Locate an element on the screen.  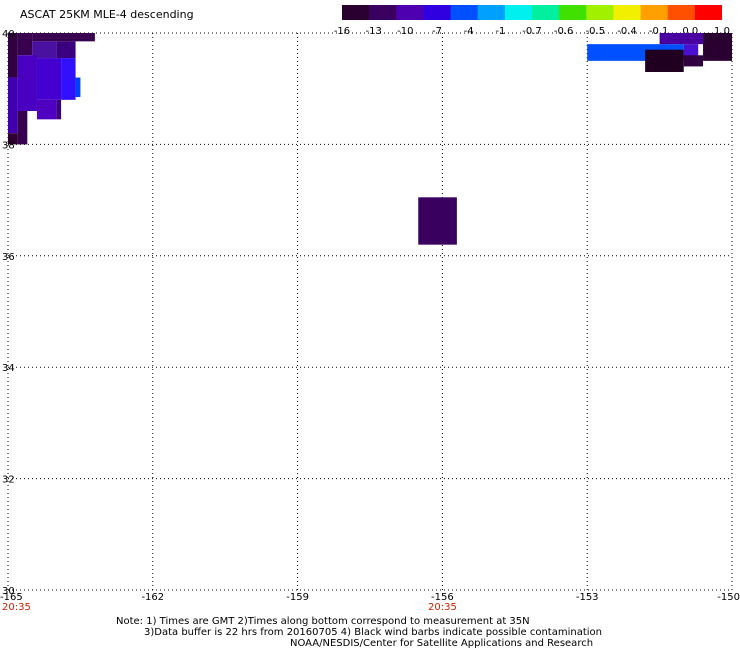
colorbar-tick-label: -0.6 is located at coordinates (563, 31).